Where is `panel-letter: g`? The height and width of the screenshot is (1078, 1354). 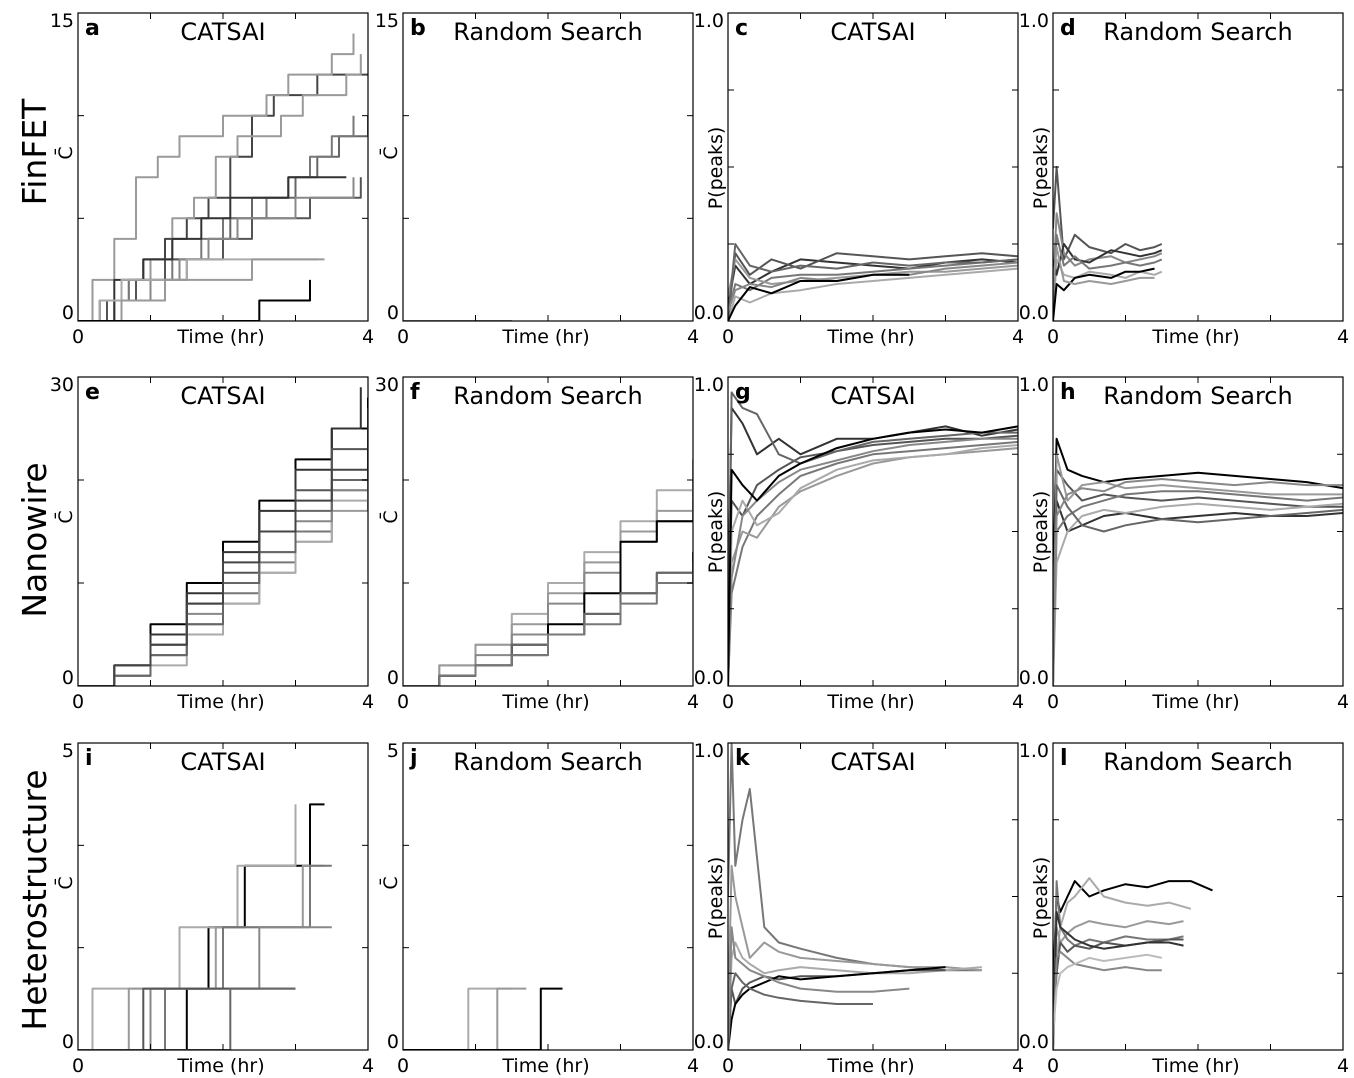 panel-letter: g is located at coordinates (743, 392).